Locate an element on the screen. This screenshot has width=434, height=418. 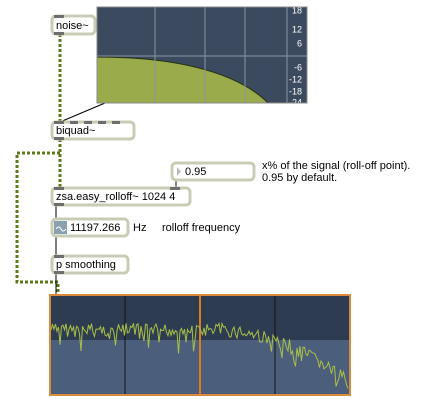
db-label: 18 is located at coordinates (297, 10).